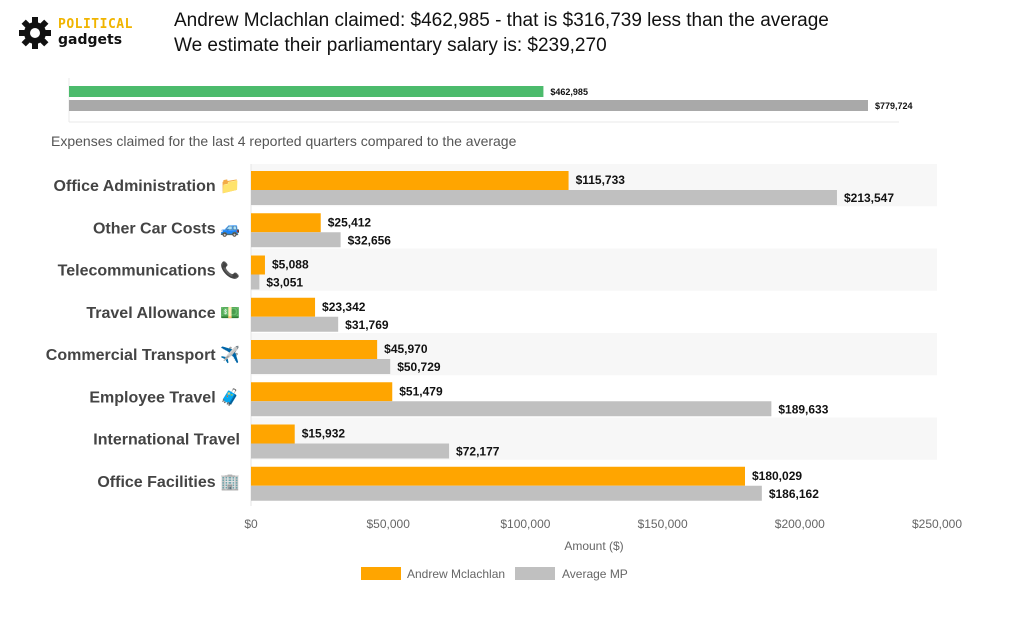 This screenshot has width=1028, height=633. I want to click on legend-label: Andrew Mclachlan, so click(456, 574).